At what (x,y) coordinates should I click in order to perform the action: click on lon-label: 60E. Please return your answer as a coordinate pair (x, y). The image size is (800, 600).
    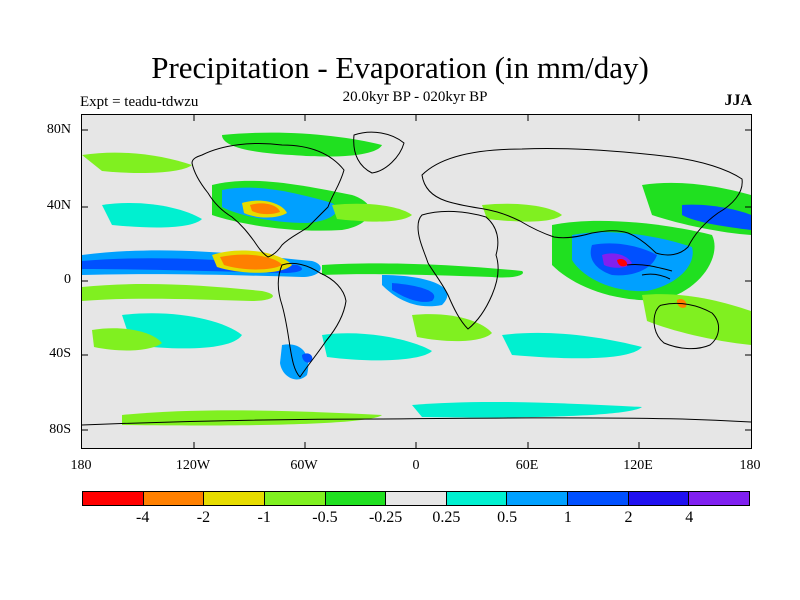
    Looking at the image, I should click on (527, 465).